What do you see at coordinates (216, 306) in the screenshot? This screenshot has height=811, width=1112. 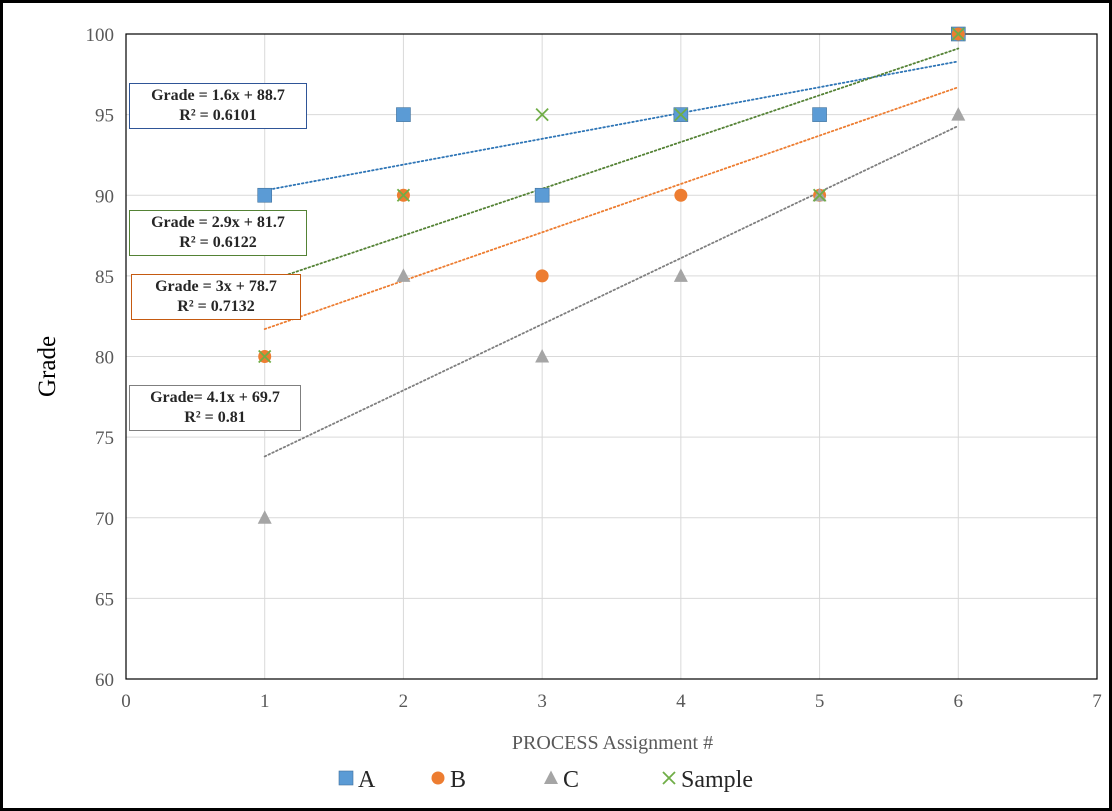 I see `r2-b: R² = 0.7132` at bounding box center [216, 306].